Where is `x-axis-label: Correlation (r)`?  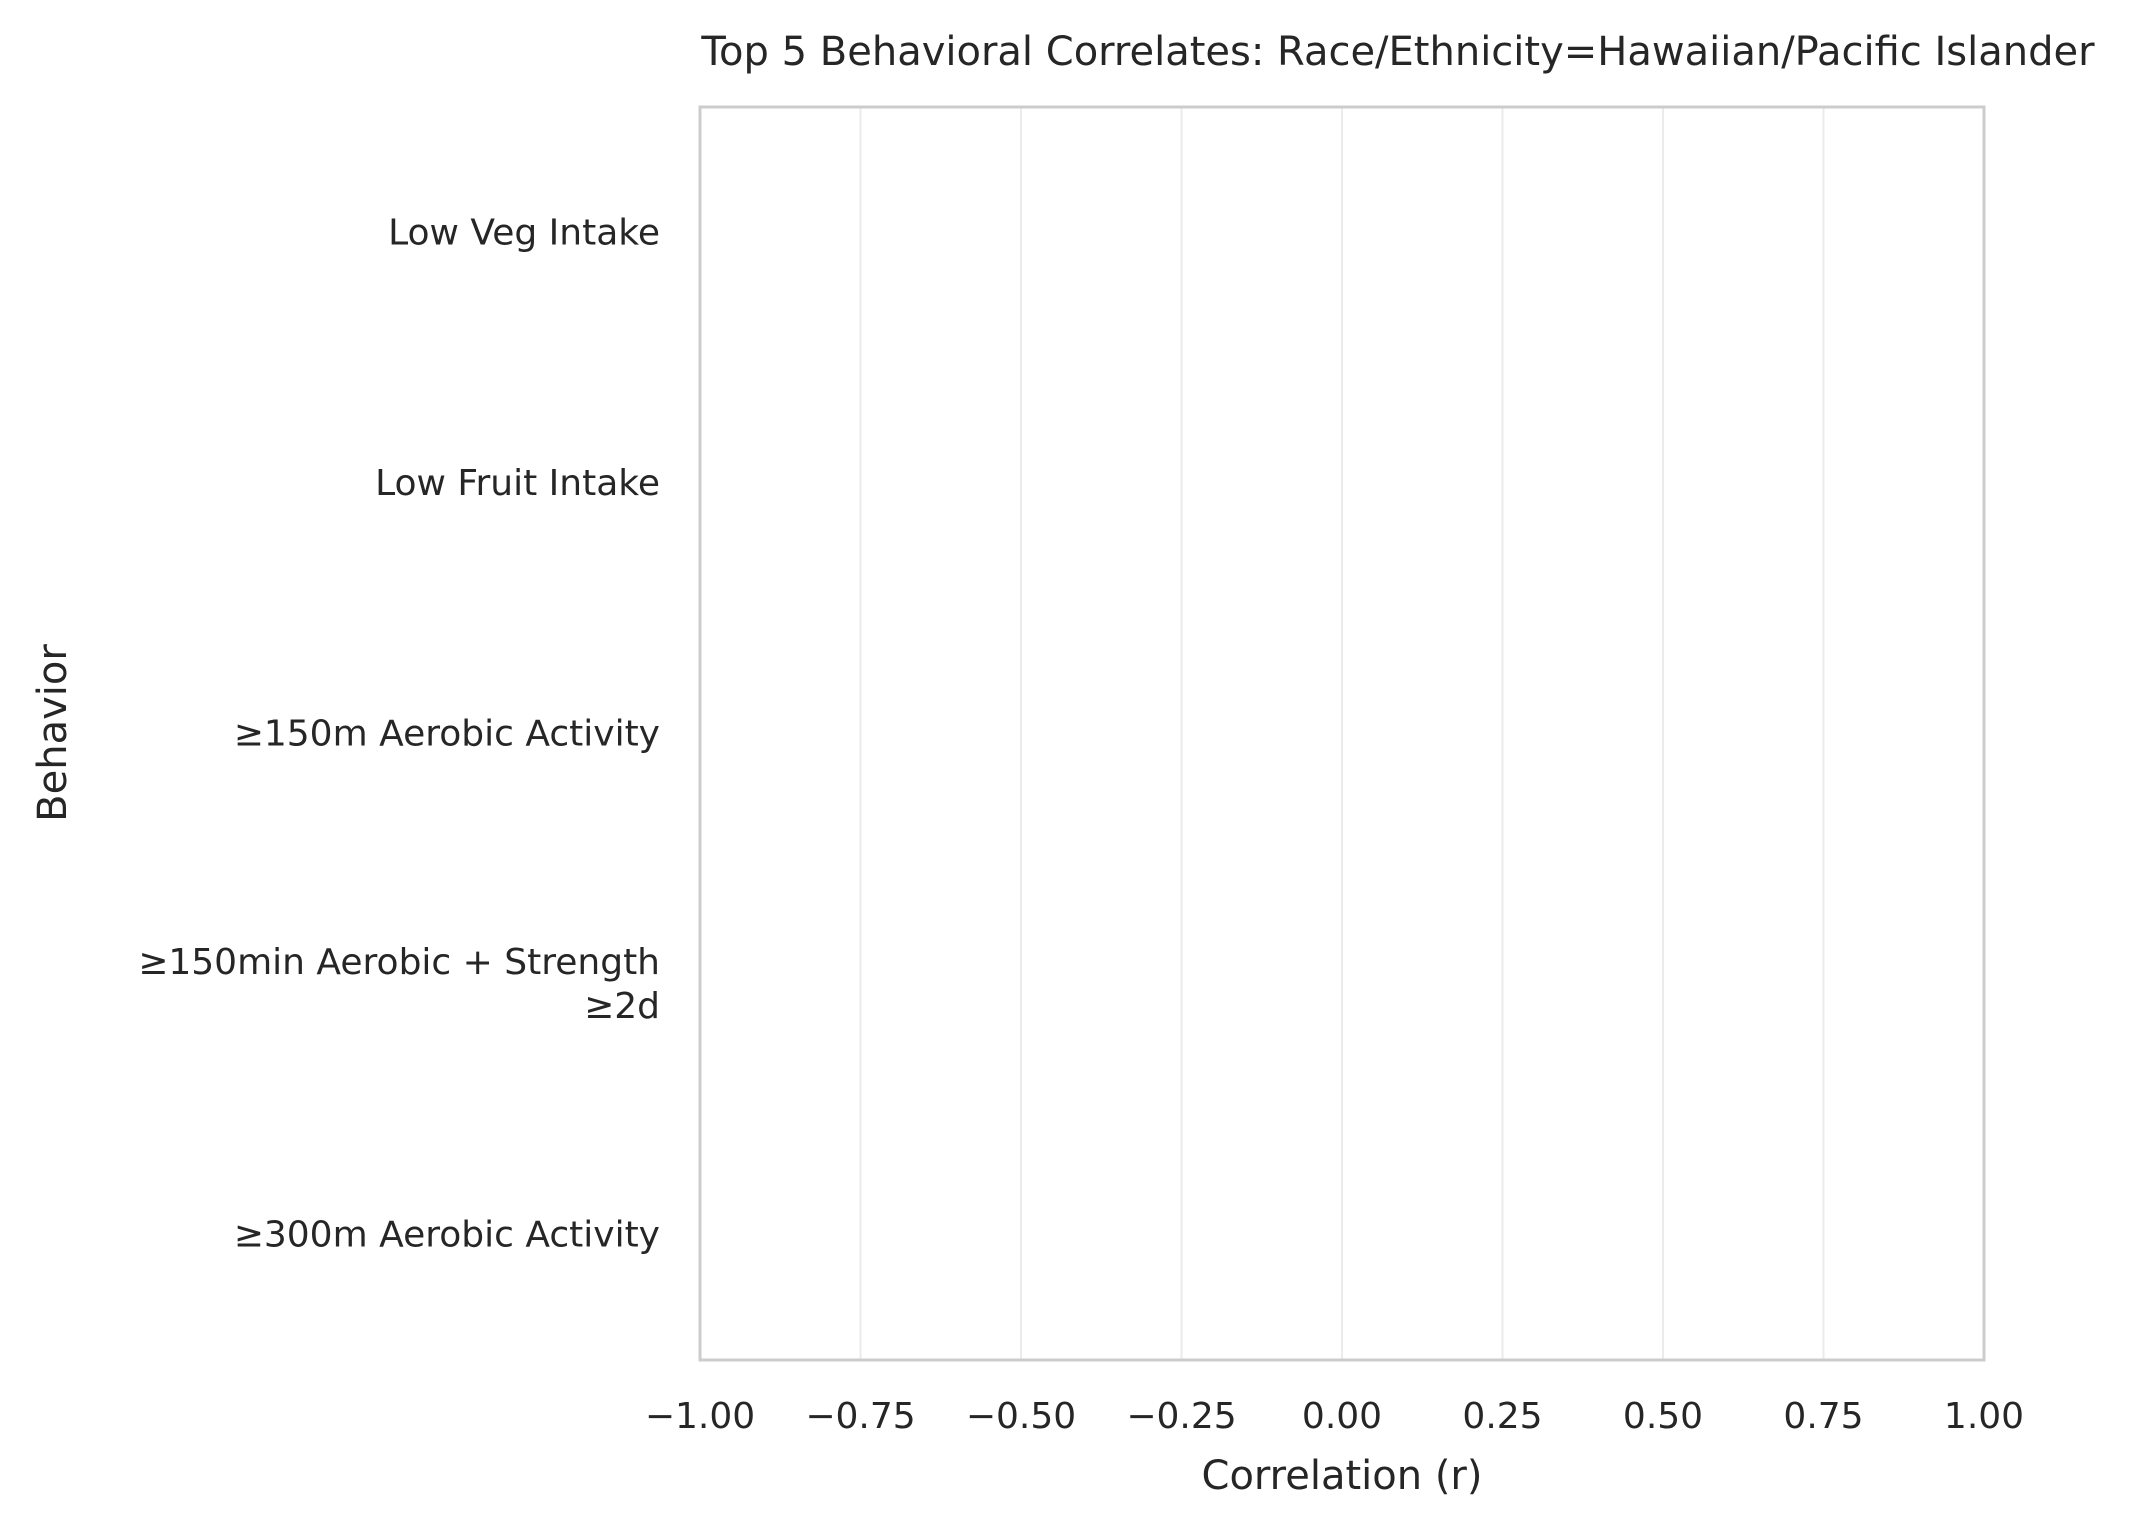
x-axis-label: Correlation (r) is located at coordinates (1342, 1476).